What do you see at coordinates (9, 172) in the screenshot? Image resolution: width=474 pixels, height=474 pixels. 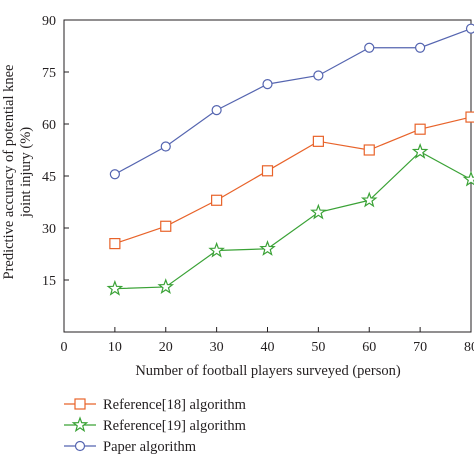 I see `y-axis-title-line-1: Predictive accuracy of potential knee` at bounding box center [9, 172].